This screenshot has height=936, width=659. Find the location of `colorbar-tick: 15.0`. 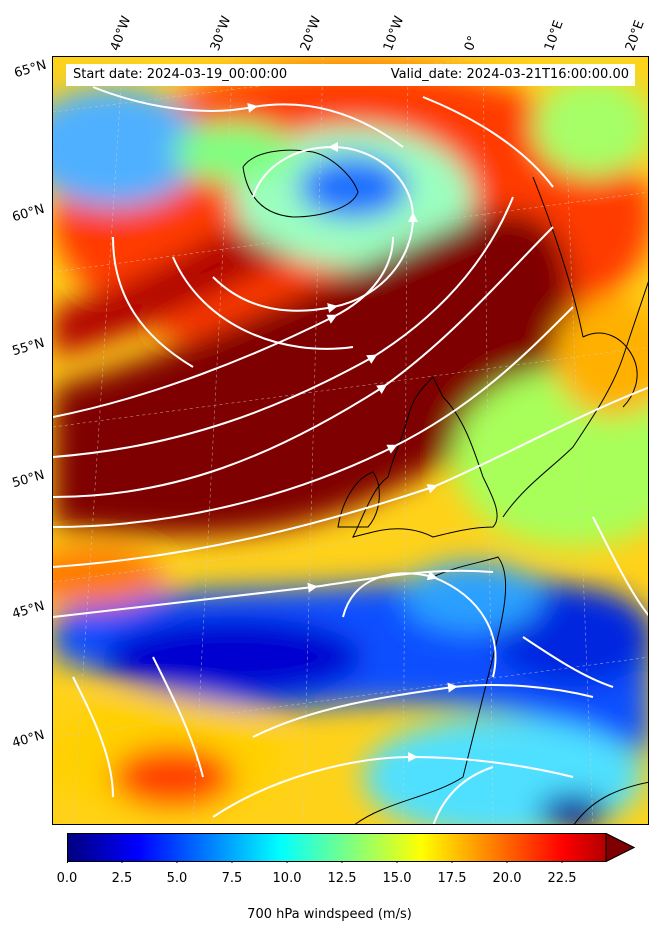

colorbar-tick: 15.0 is located at coordinates (397, 878).